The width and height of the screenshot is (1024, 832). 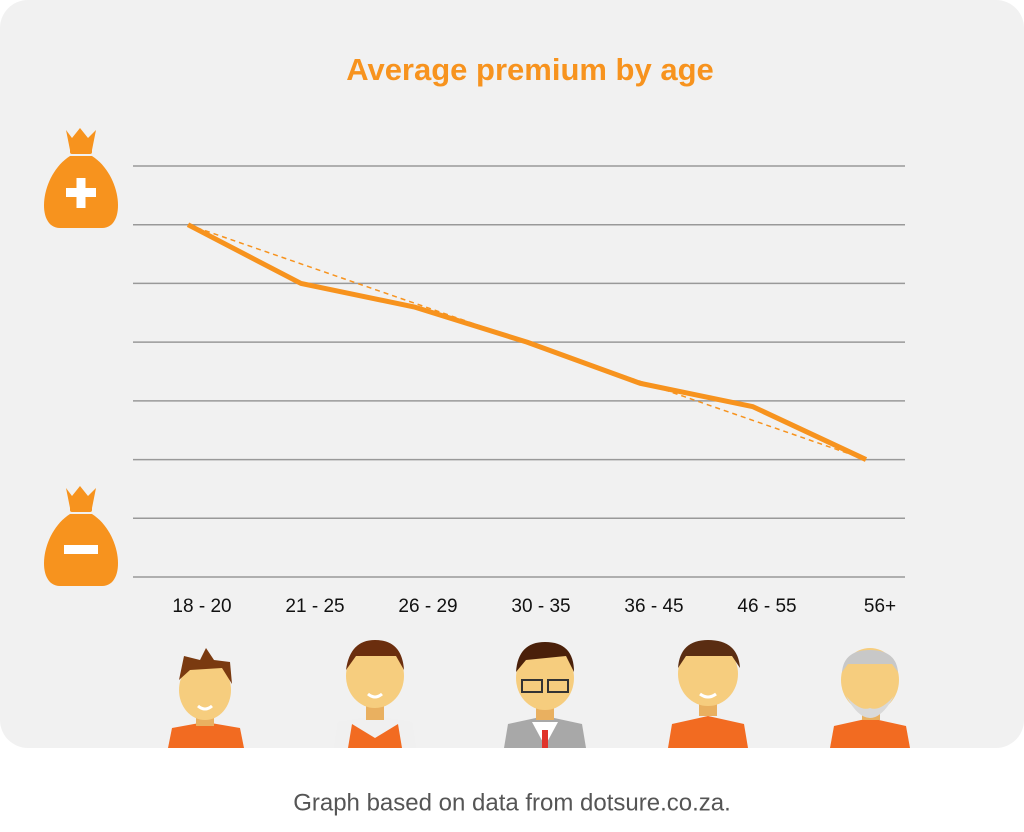 What do you see at coordinates (530, 69) in the screenshot?
I see `chart-title: Average premium by age` at bounding box center [530, 69].